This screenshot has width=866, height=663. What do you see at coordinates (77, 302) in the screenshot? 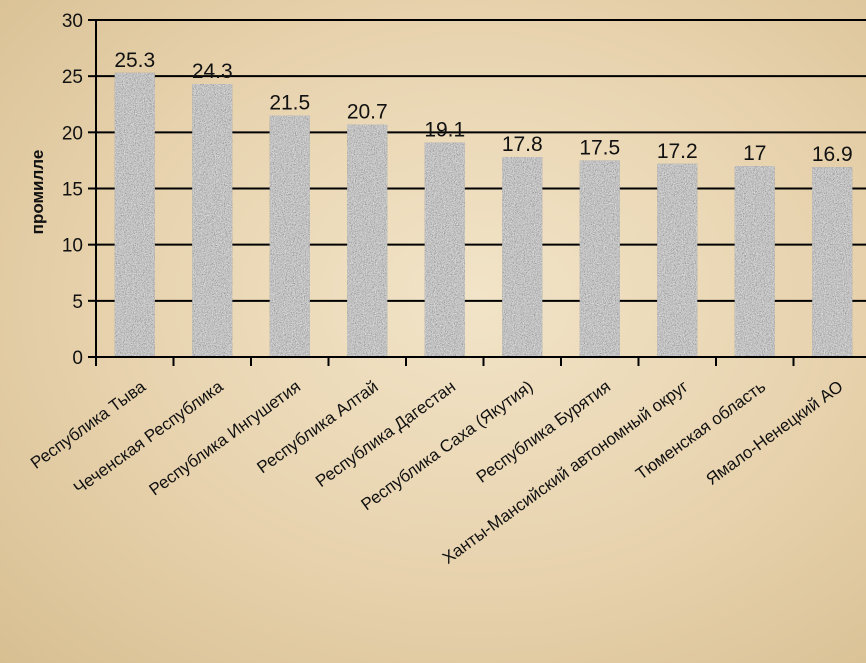
I see `y-tick-label: 5` at bounding box center [77, 302].